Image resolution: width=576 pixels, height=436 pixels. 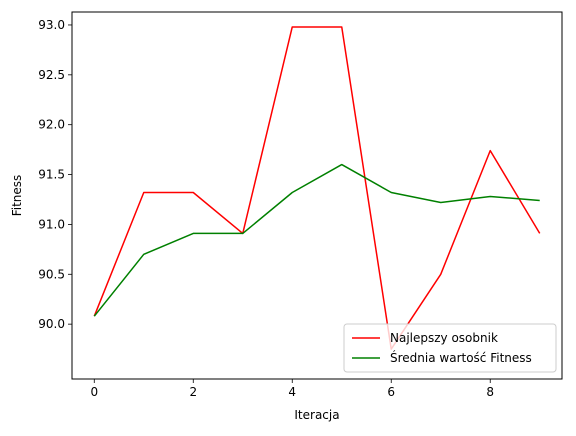 I want to click on y-tick-label: 92.0, so click(x=51, y=125).